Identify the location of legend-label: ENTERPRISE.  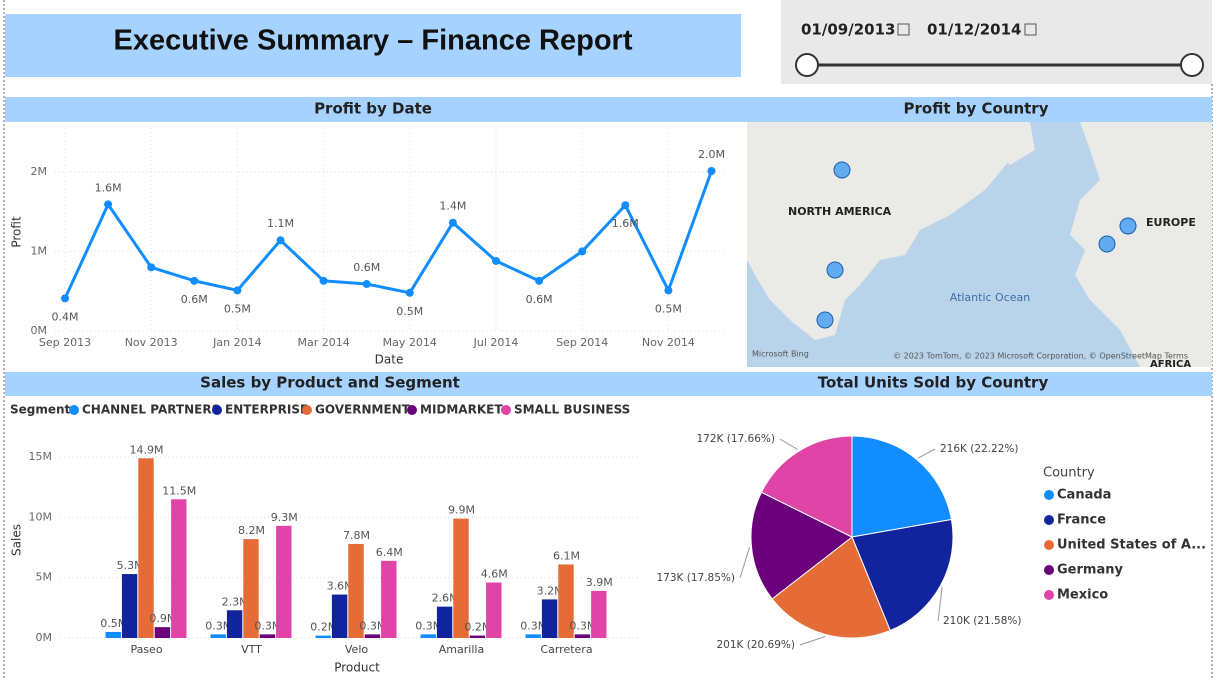
(266, 410).